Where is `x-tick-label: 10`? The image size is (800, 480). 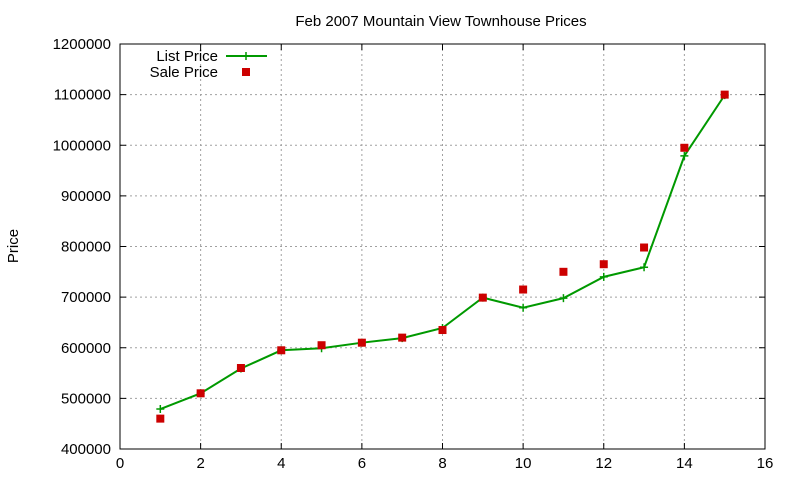 x-tick-label: 10 is located at coordinates (523, 463).